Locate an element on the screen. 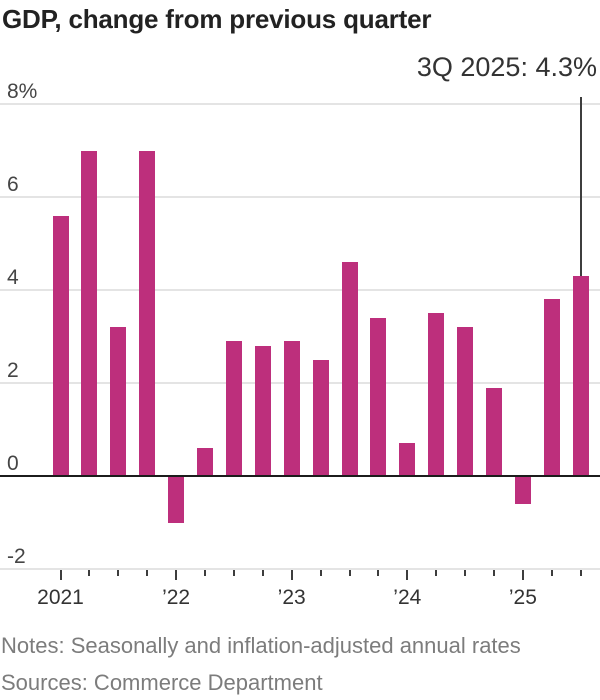  y-axis-label: 2 is located at coordinates (13, 370).